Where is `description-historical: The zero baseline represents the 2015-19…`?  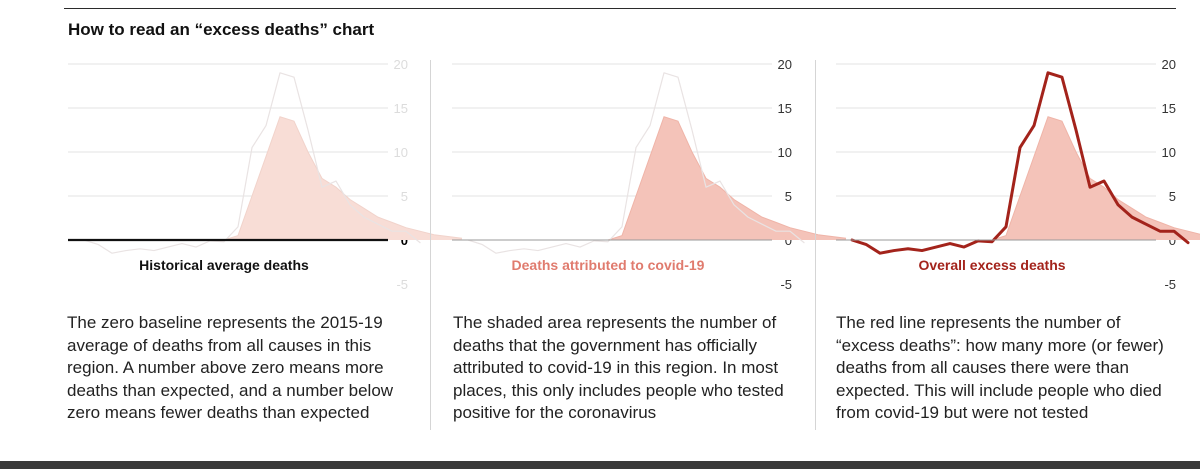
description-historical: The zero baseline represents the 2015-19… is located at coordinates (230, 367).